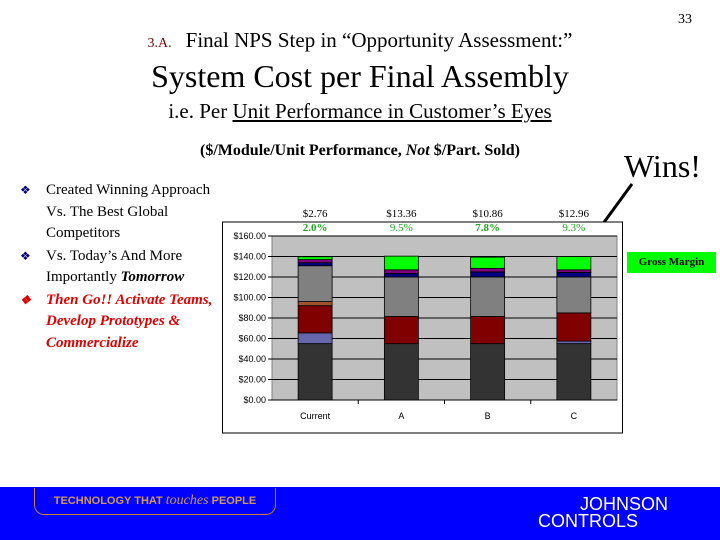  I want to click on tagline-em: touches, so click(187, 500).